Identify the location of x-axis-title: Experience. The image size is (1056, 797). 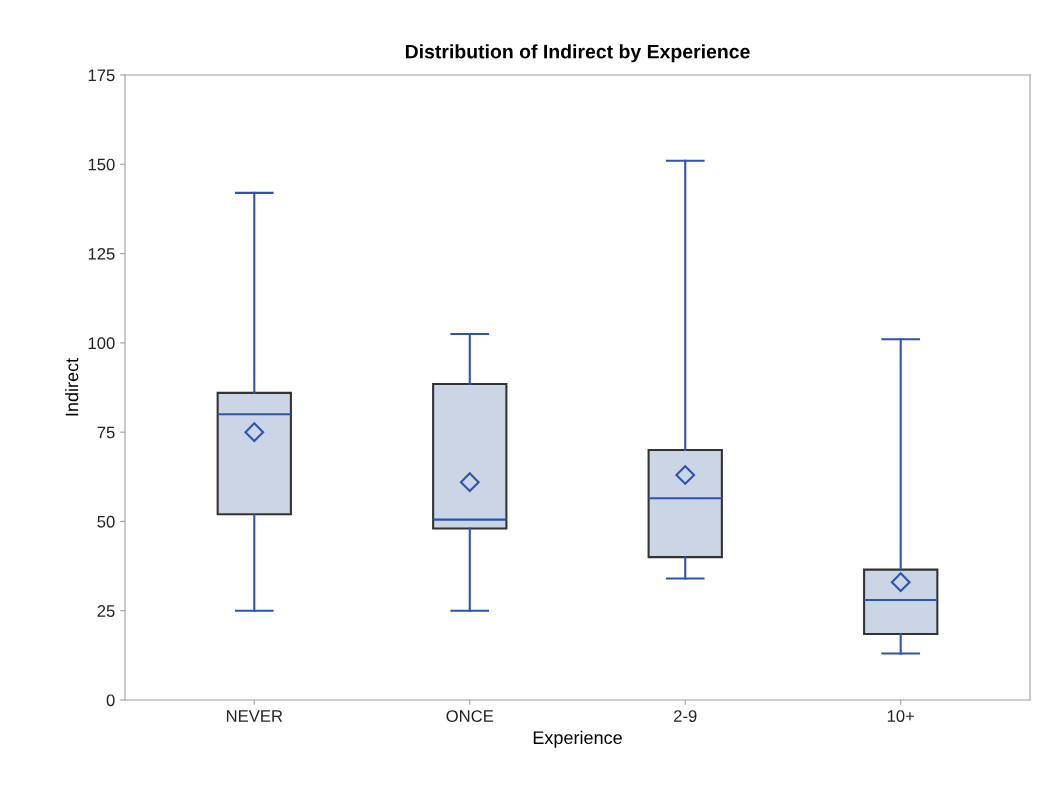
(577, 739).